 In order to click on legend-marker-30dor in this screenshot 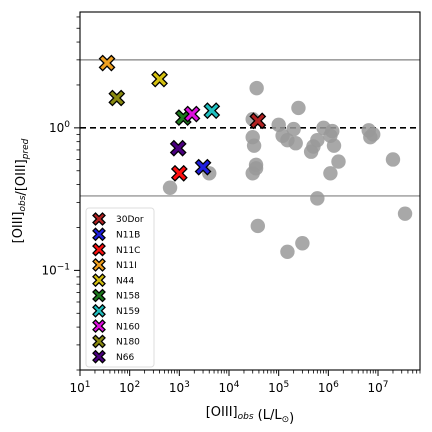, I will do `click(99, 219)`.